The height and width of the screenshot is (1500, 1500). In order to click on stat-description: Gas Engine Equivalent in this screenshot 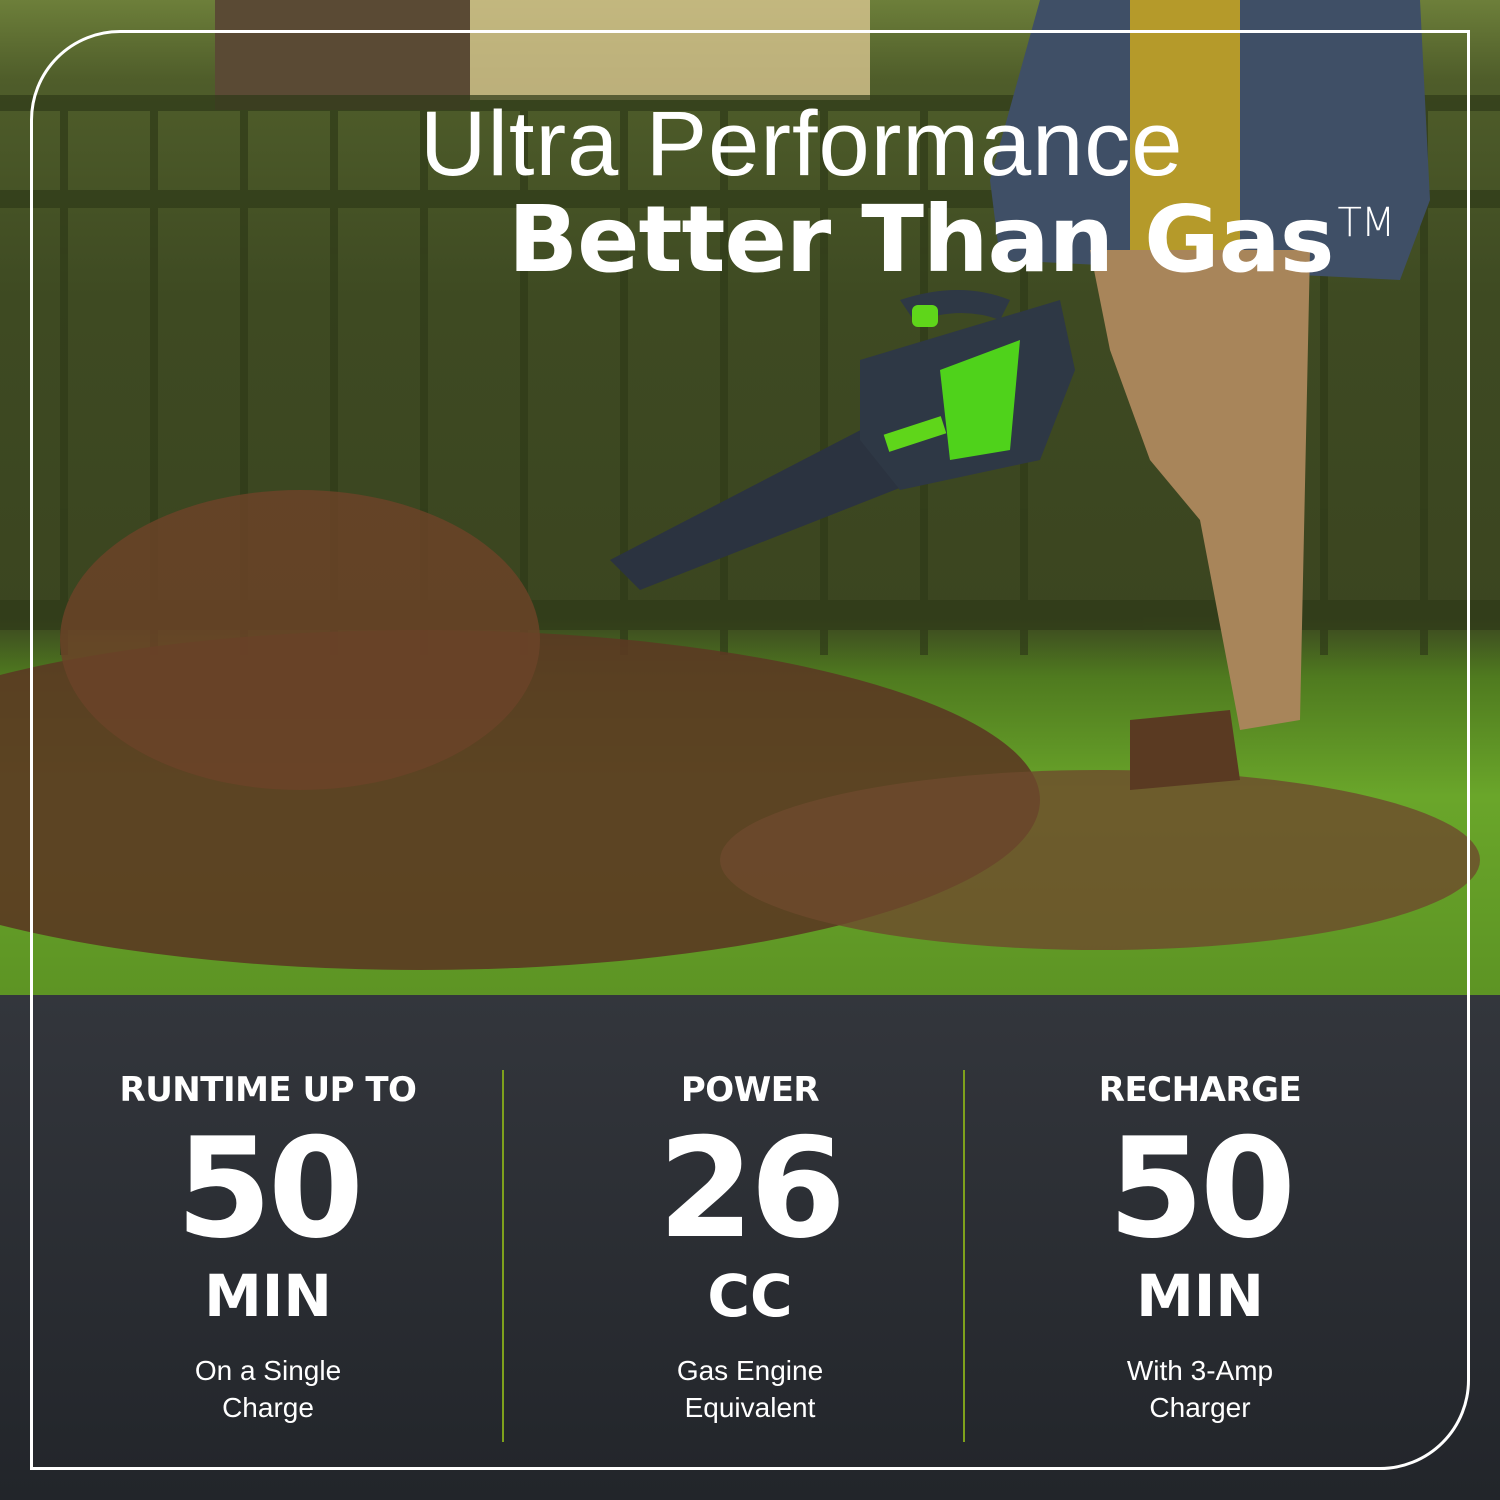, I will do `click(750, 1389)`.